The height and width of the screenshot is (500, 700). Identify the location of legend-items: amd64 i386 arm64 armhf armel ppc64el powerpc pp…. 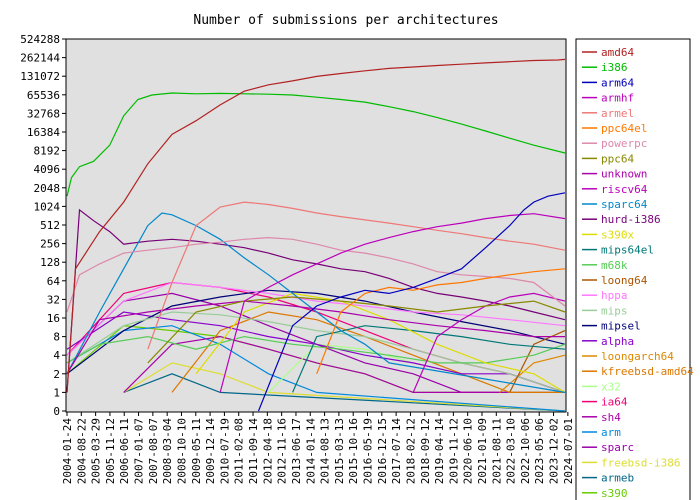
(638, 273).